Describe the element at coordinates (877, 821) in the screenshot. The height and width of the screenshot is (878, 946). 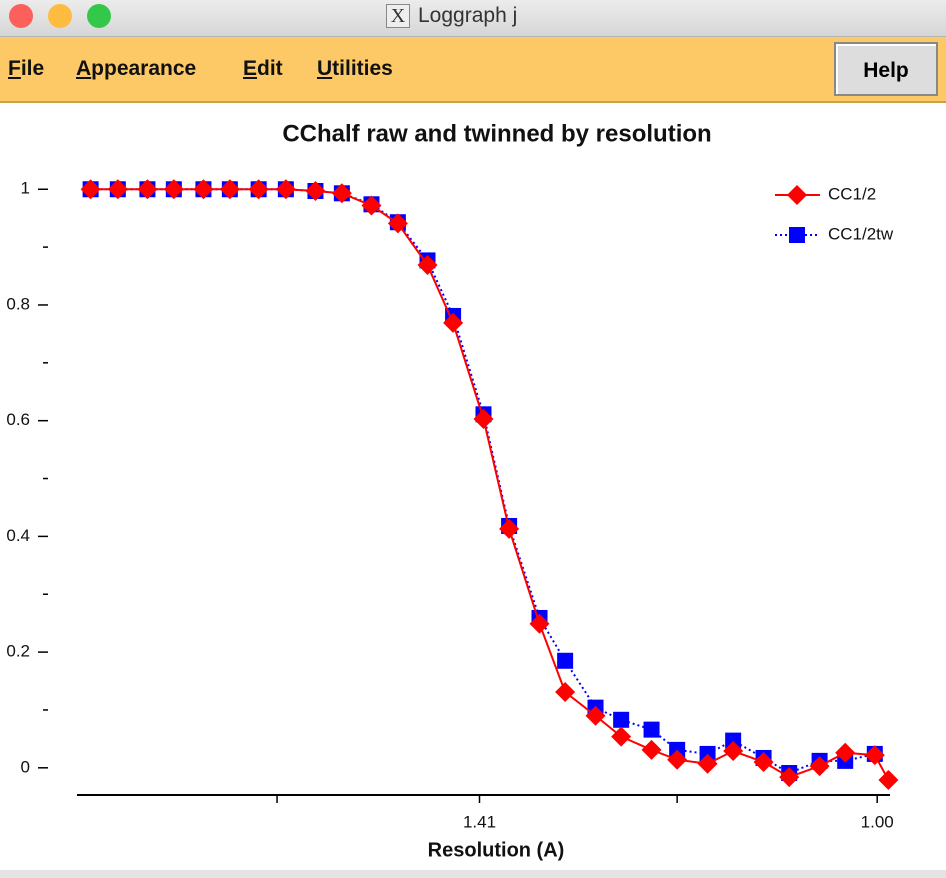
I see `x-tick-label: 1.00` at that location.